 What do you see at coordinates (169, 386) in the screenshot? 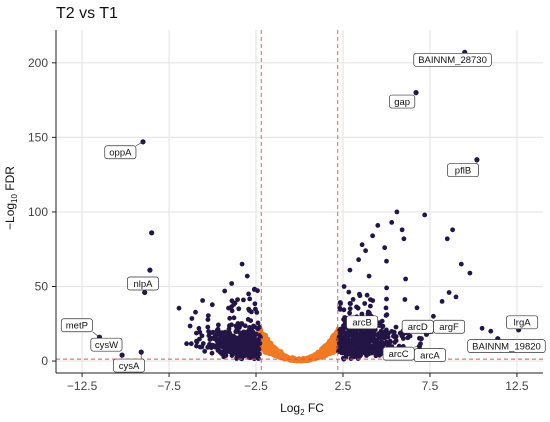
I see `x-tick-label: −7.5` at bounding box center [169, 386].